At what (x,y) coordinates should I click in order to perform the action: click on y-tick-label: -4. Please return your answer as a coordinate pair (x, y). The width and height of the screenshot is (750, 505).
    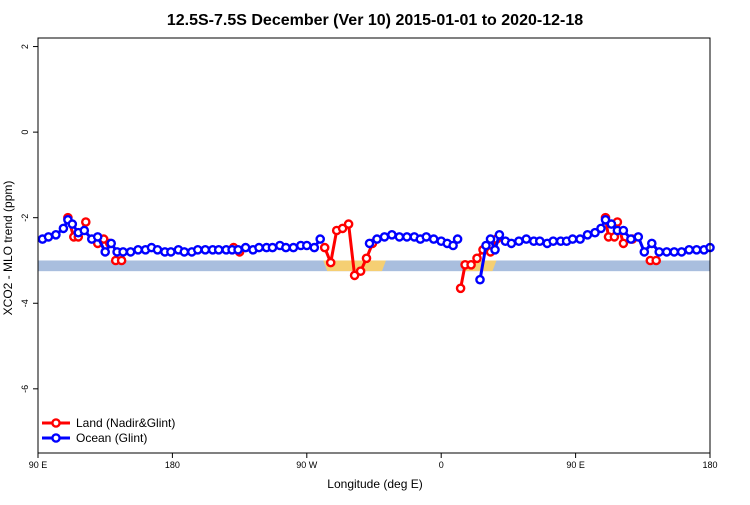
    Looking at the image, I should click on (25, 303).